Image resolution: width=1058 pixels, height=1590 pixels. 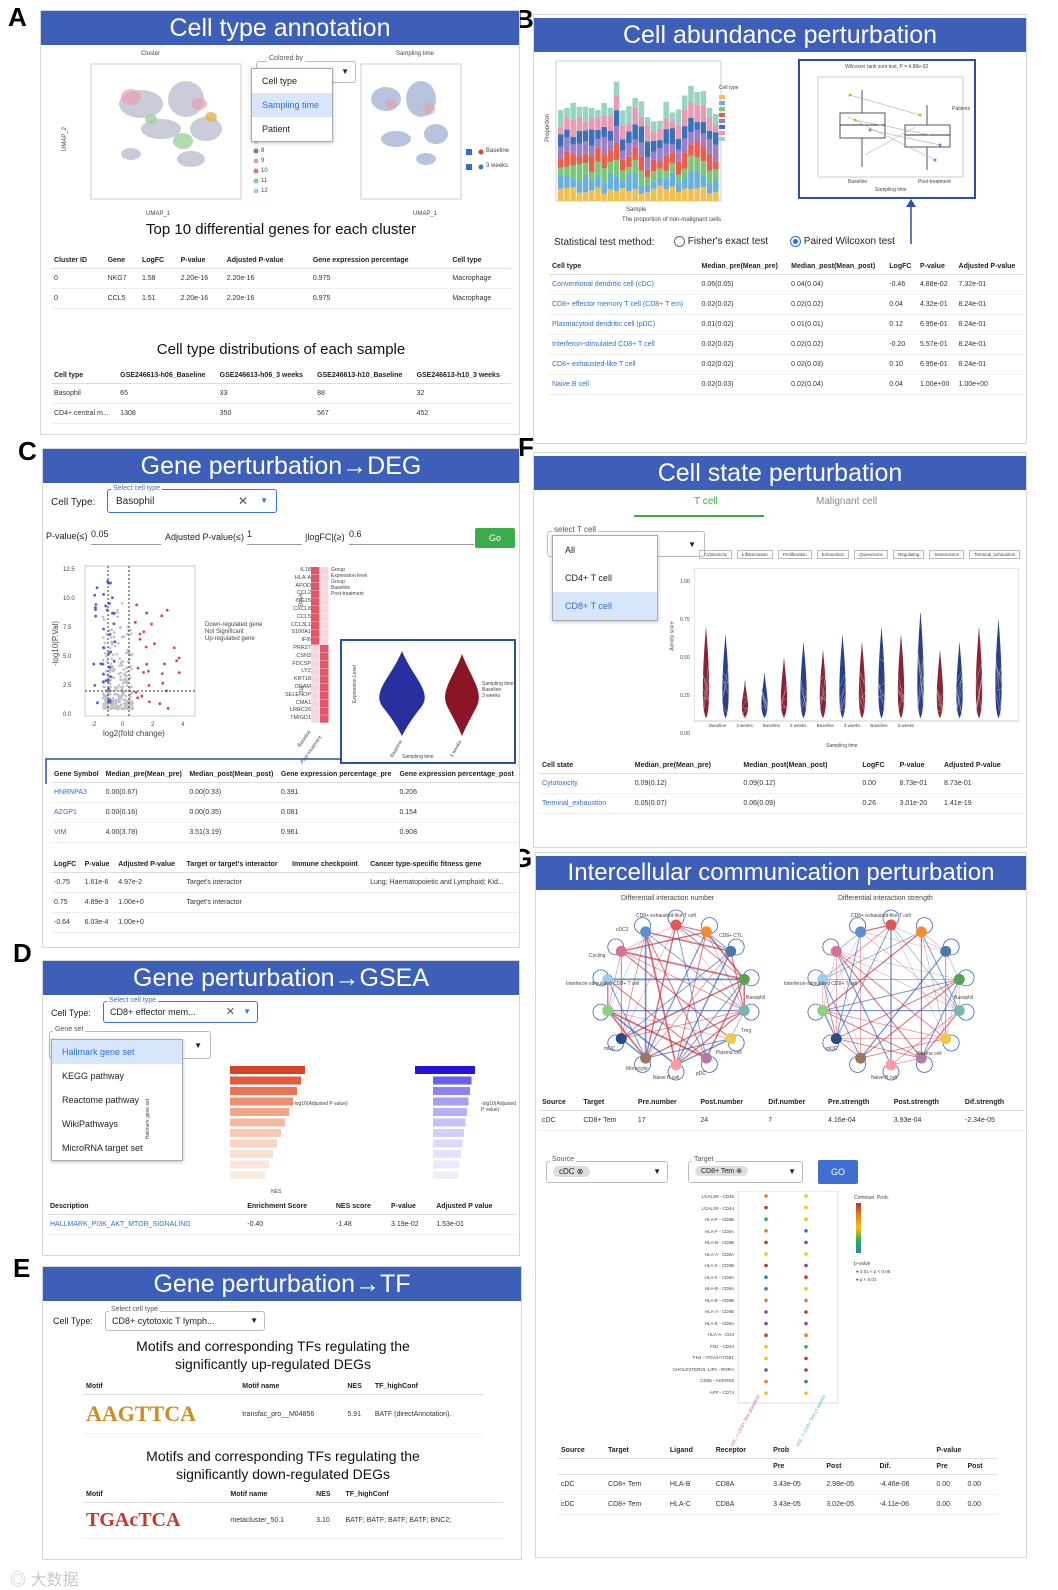 I want to click on menu-item-microrna: MicroRNA target set, so click(x=102, y=1148).